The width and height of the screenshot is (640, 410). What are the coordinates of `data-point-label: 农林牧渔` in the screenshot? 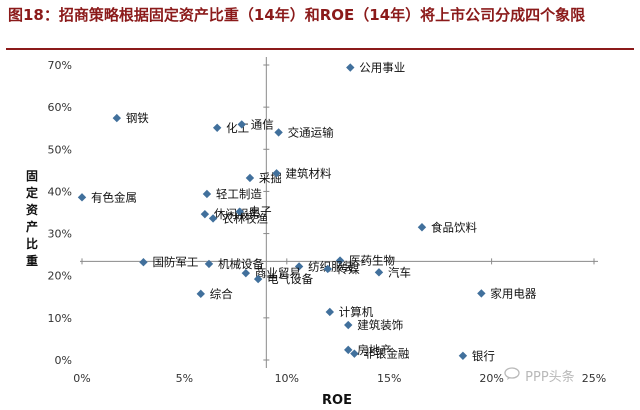 It's located at (245, 218).